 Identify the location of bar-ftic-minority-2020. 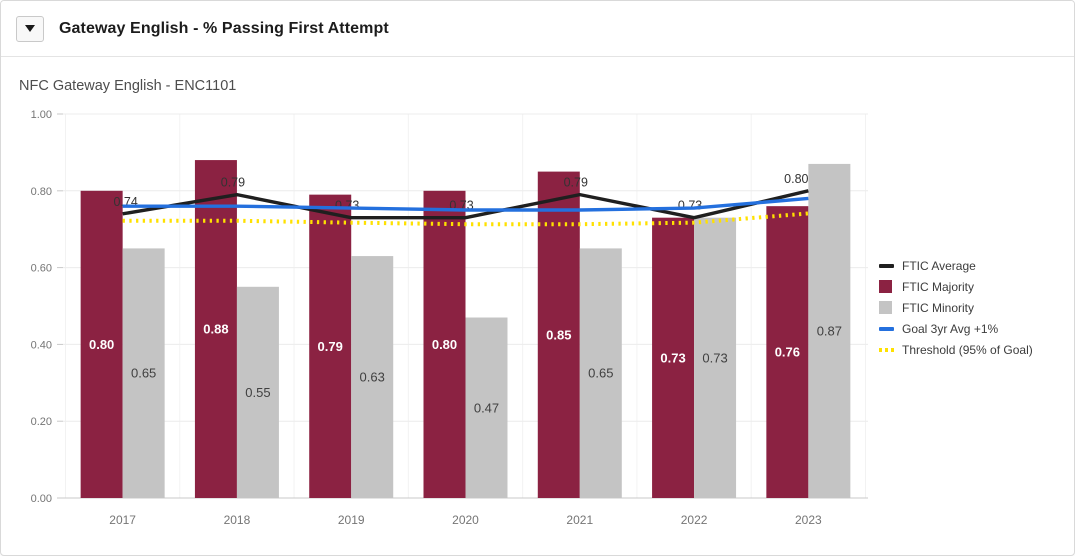
(486, 407).